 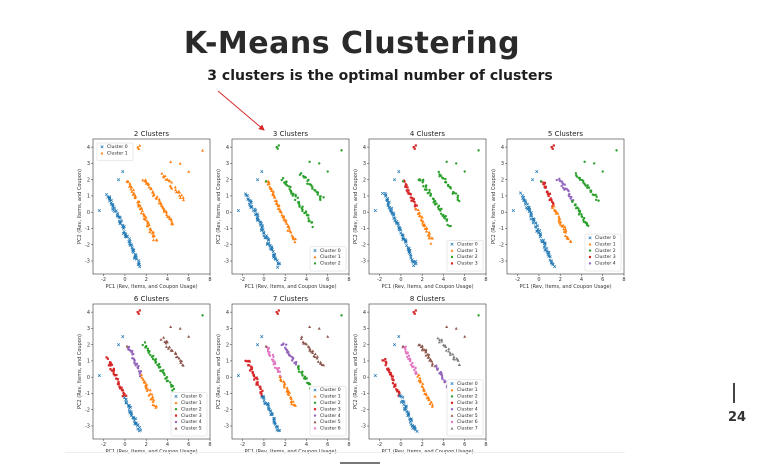 I want to click on x-tick-label: 8, so click(x=485, y=445).